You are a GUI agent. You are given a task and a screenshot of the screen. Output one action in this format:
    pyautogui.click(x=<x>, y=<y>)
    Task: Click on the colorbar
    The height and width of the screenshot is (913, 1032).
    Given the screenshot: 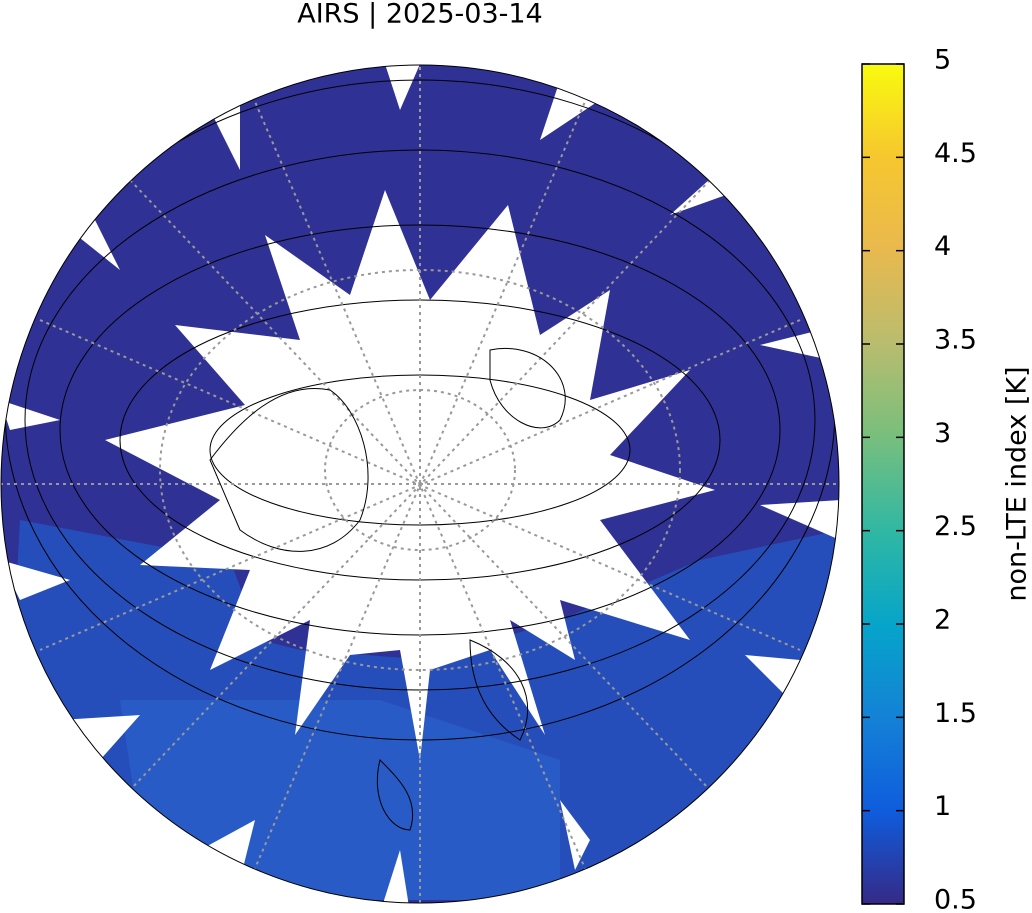 What is the action you would take?
    pyautogui.click(x=883, y=484)
    